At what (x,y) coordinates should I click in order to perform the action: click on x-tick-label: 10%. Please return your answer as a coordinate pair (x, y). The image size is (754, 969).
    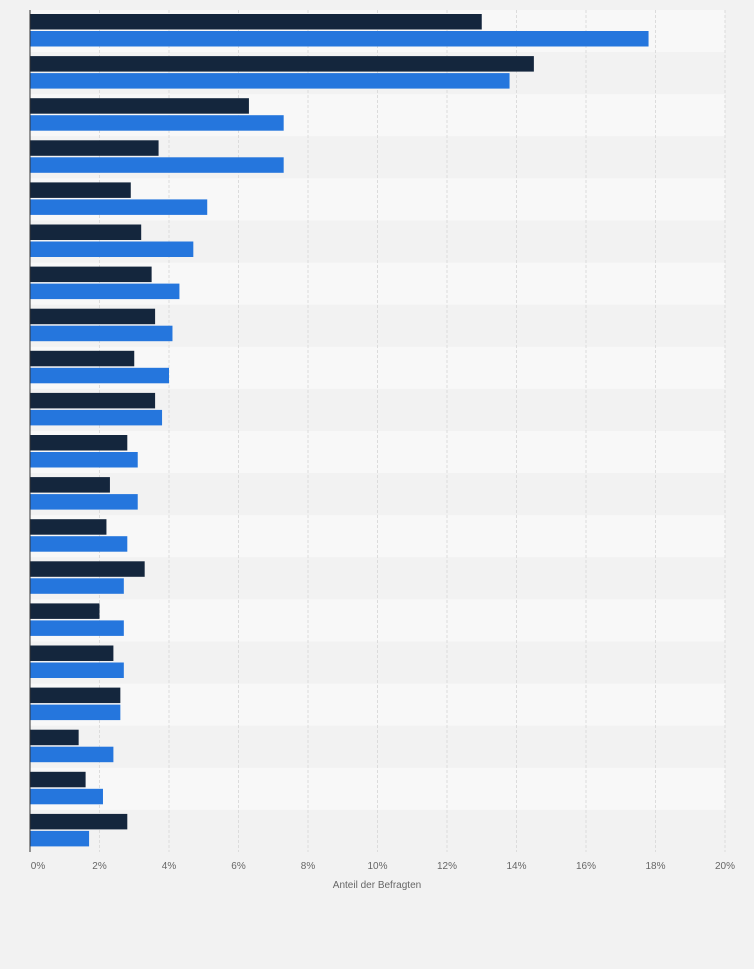
    Looking at the image, I should click on (377, 866).